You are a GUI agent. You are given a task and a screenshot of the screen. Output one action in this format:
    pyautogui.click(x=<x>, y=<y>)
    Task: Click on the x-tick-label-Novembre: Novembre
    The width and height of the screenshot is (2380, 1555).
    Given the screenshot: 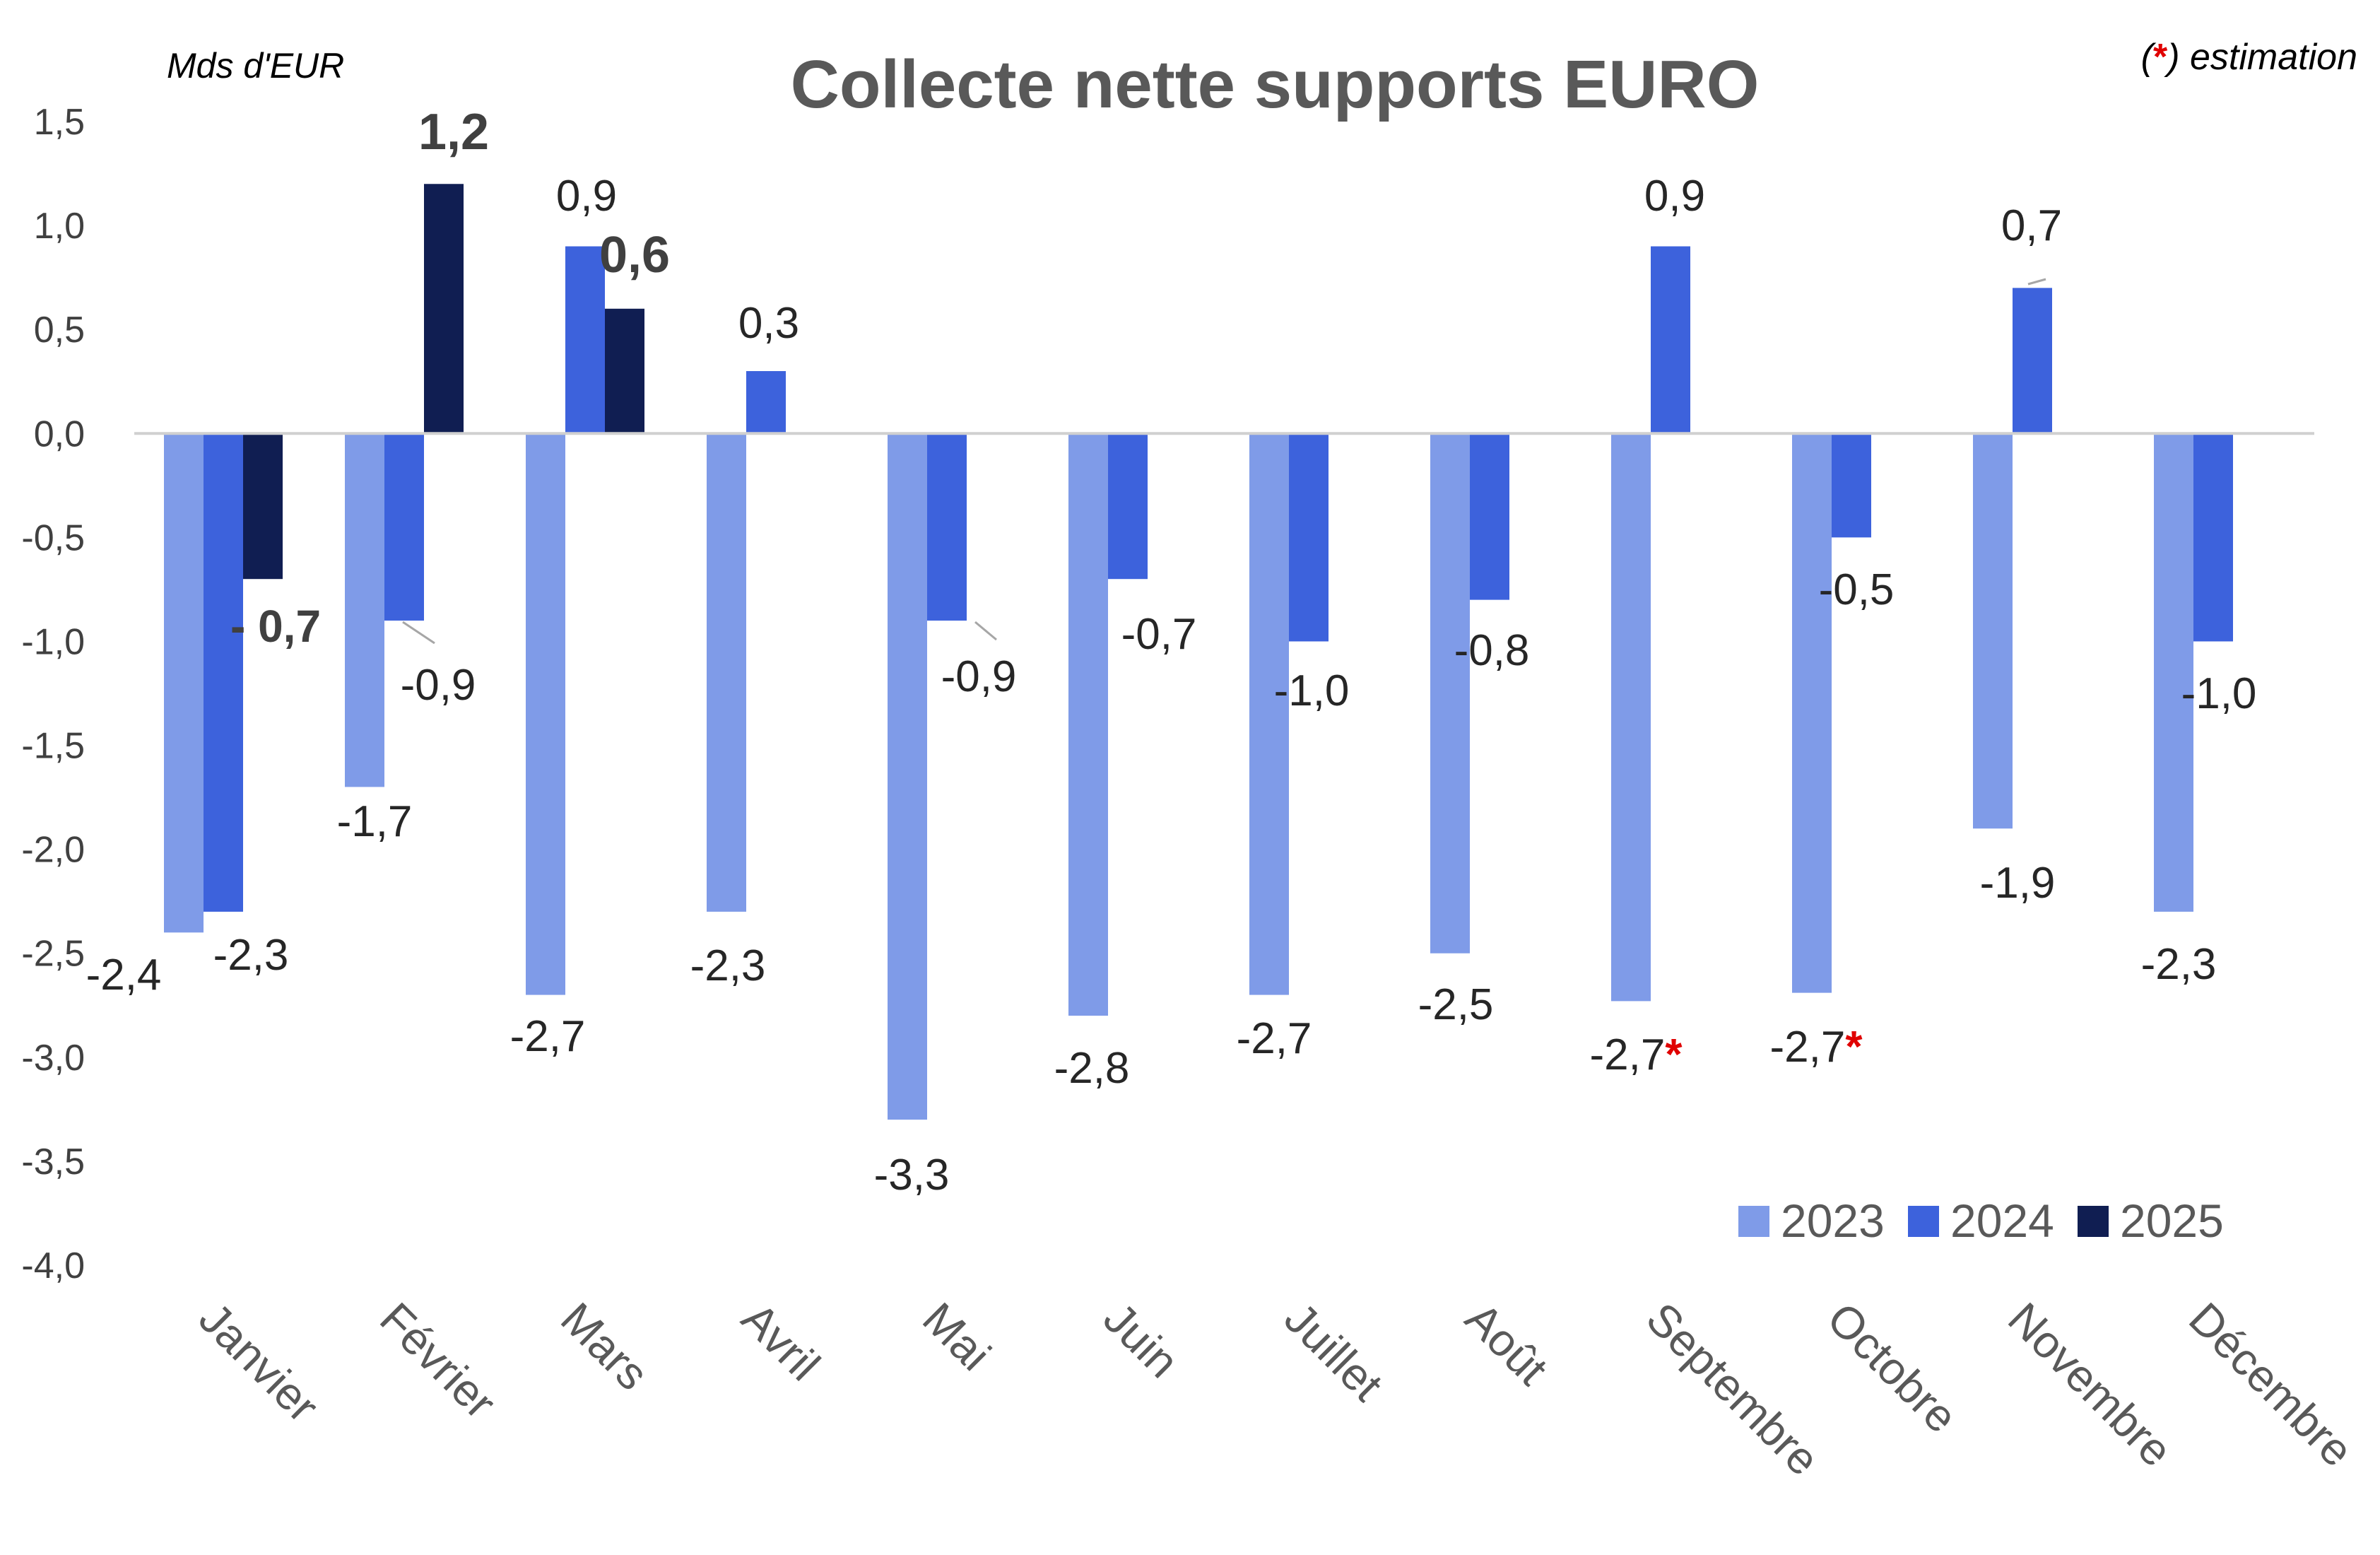 What is the action you would take?
    pyautogui.click(x=2090, y=1385)
    